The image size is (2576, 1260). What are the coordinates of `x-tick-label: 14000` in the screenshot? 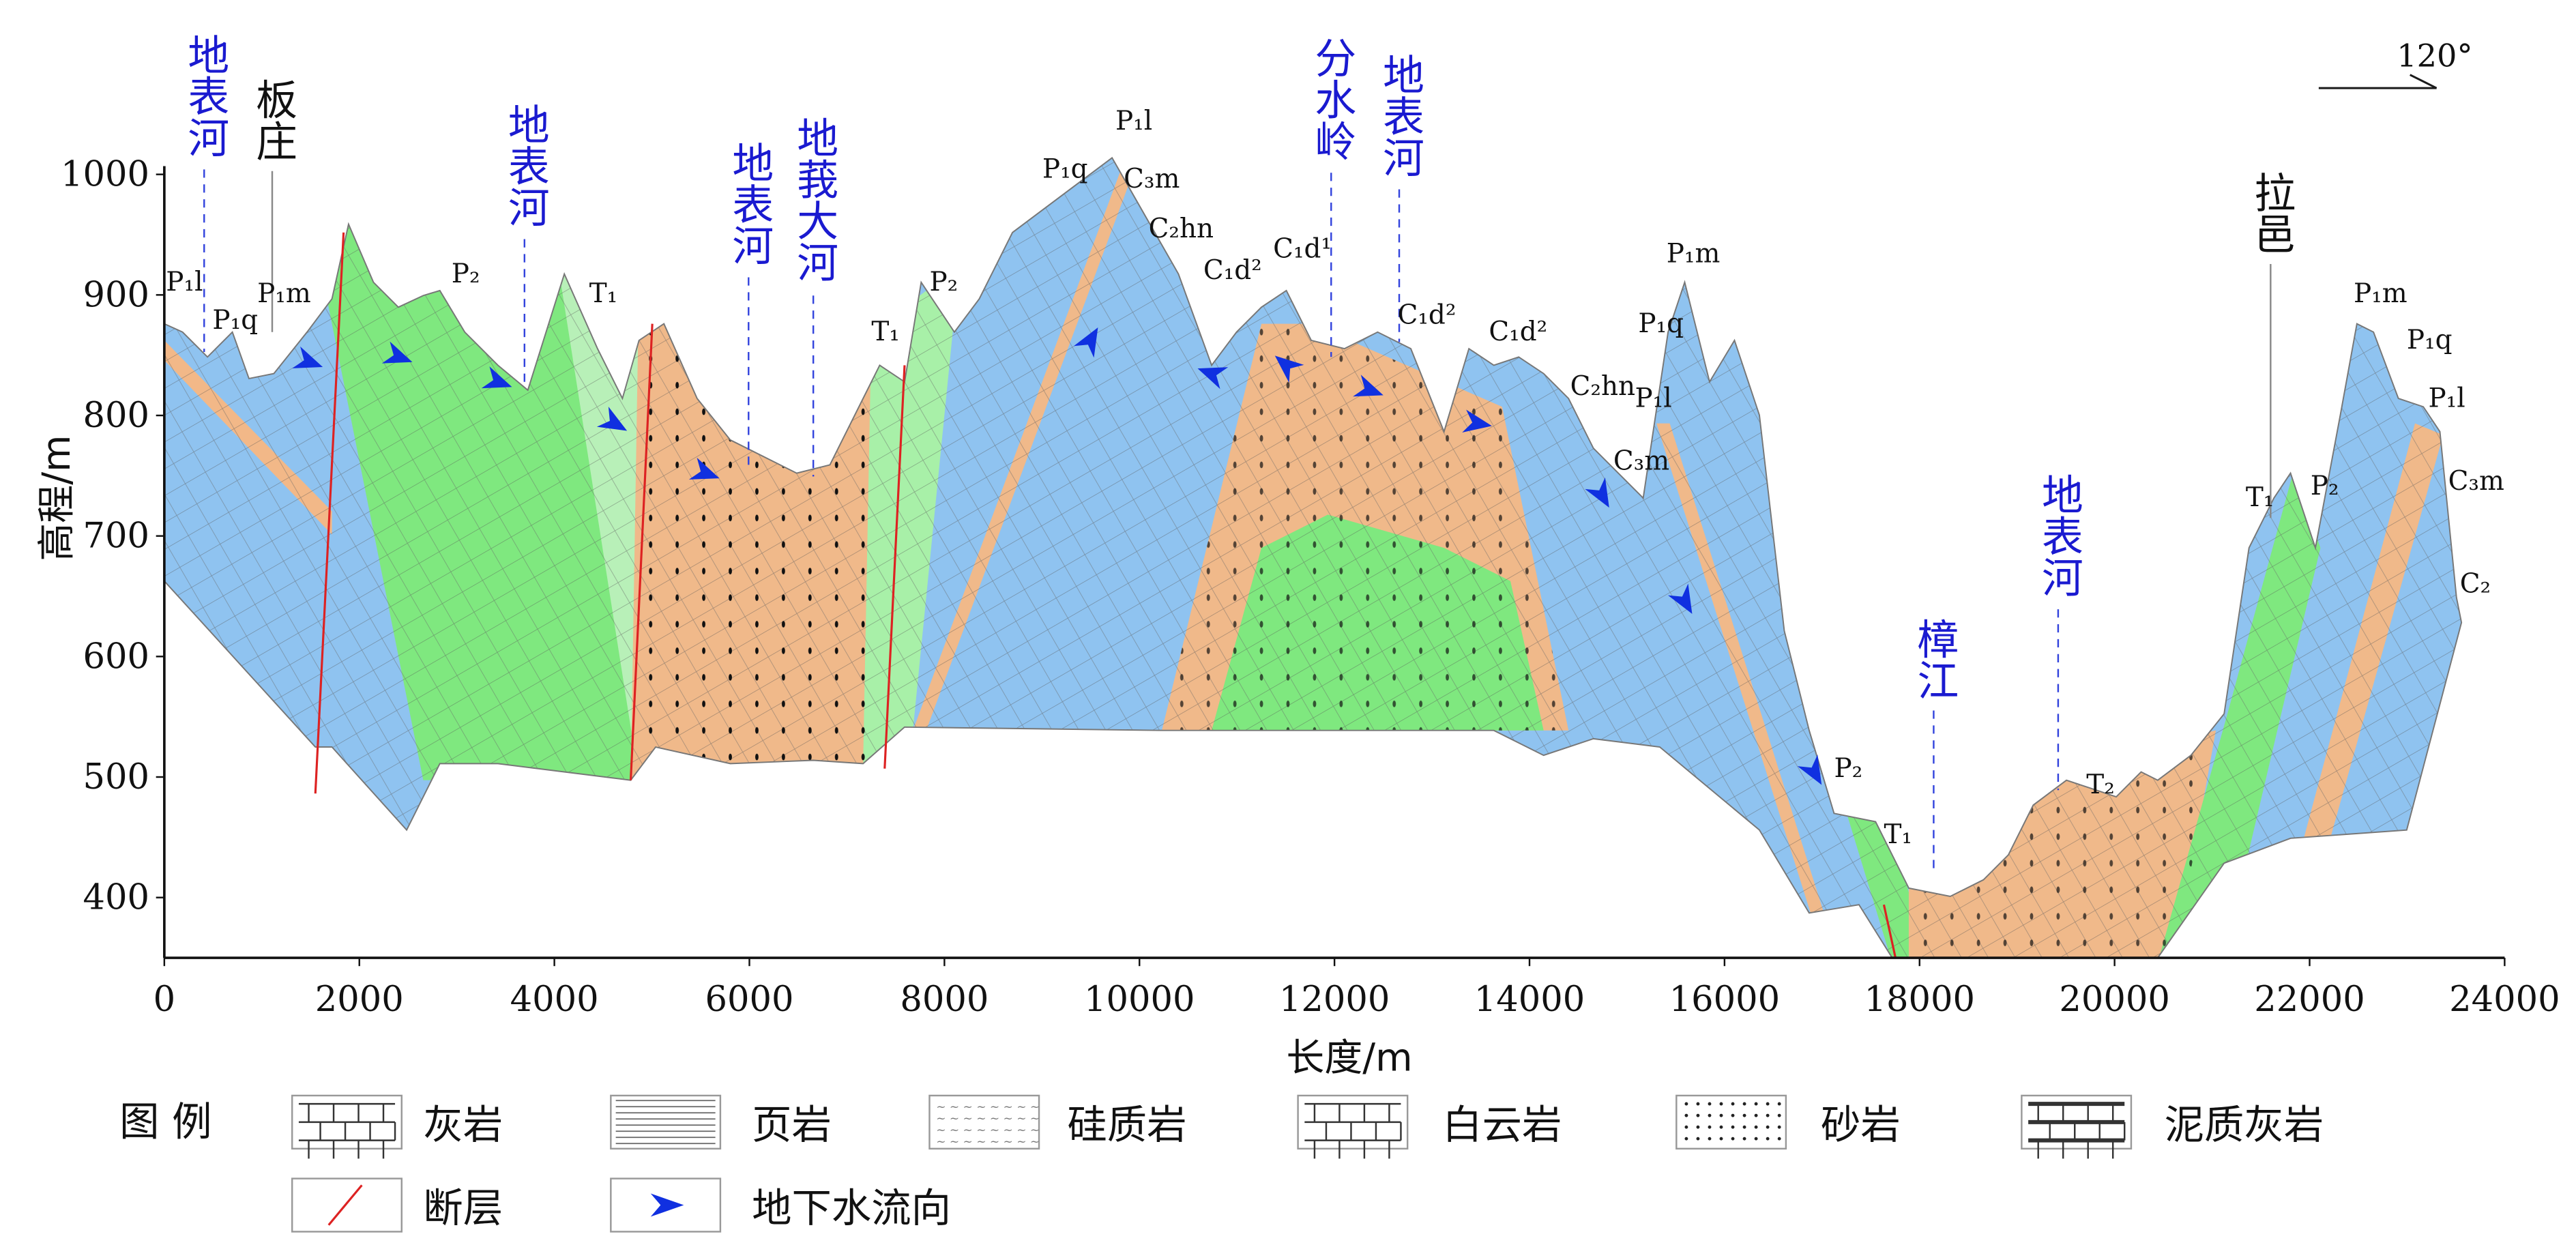 It's located at (1529, 1000).